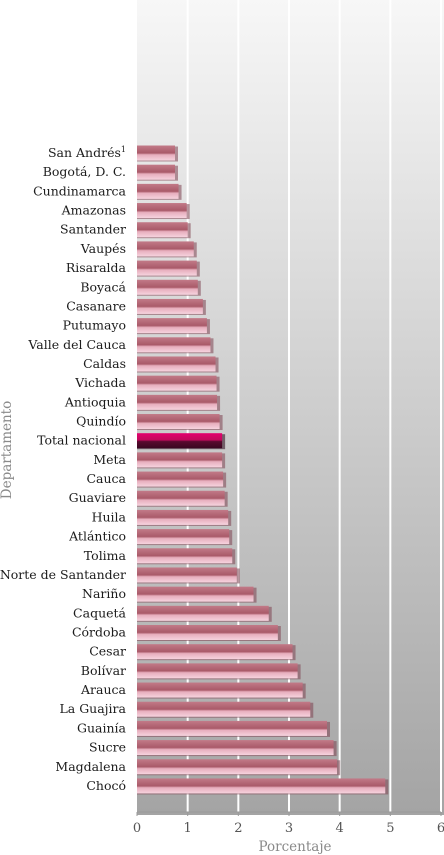 The height and width of the screenshot is (855, 444). Describe the element at coordinates (79, 190) in the screenshot. I see `category-label: Cundinamarca` at that location.